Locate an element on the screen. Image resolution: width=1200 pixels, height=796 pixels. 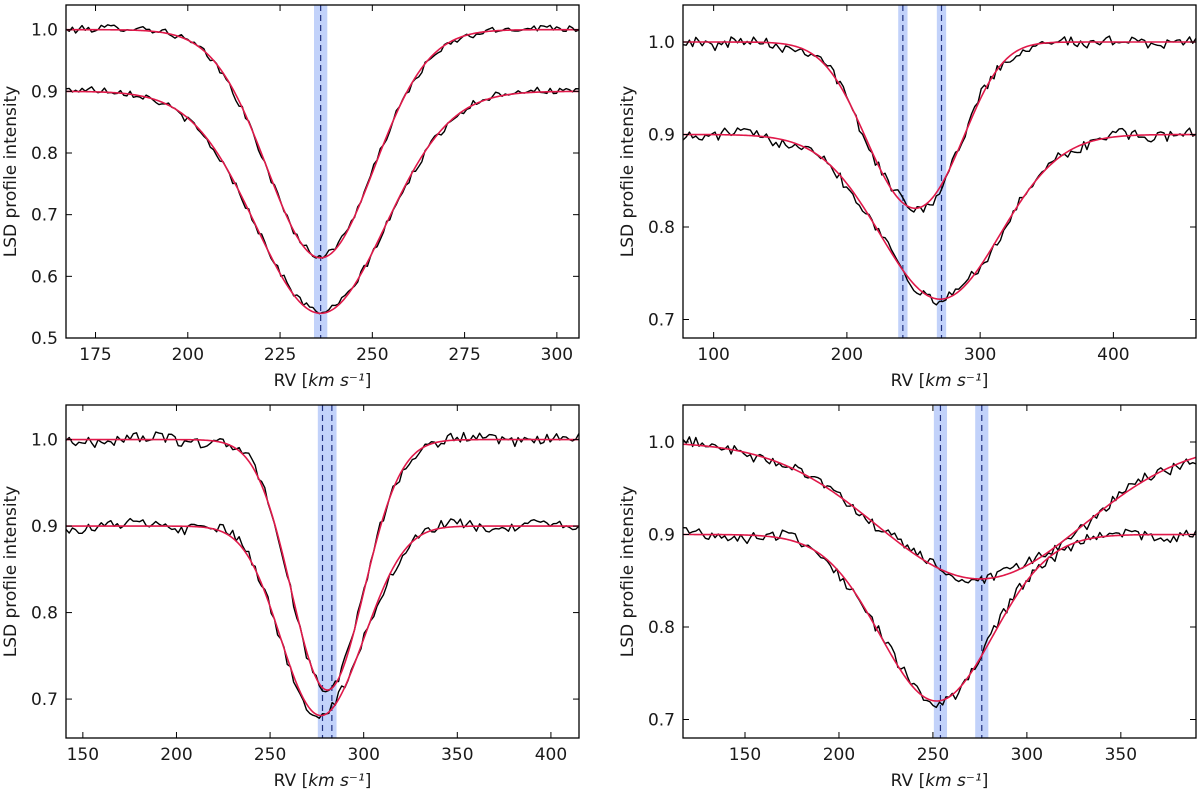
x-tick-label: 225 is located at coordinates (280, 355).